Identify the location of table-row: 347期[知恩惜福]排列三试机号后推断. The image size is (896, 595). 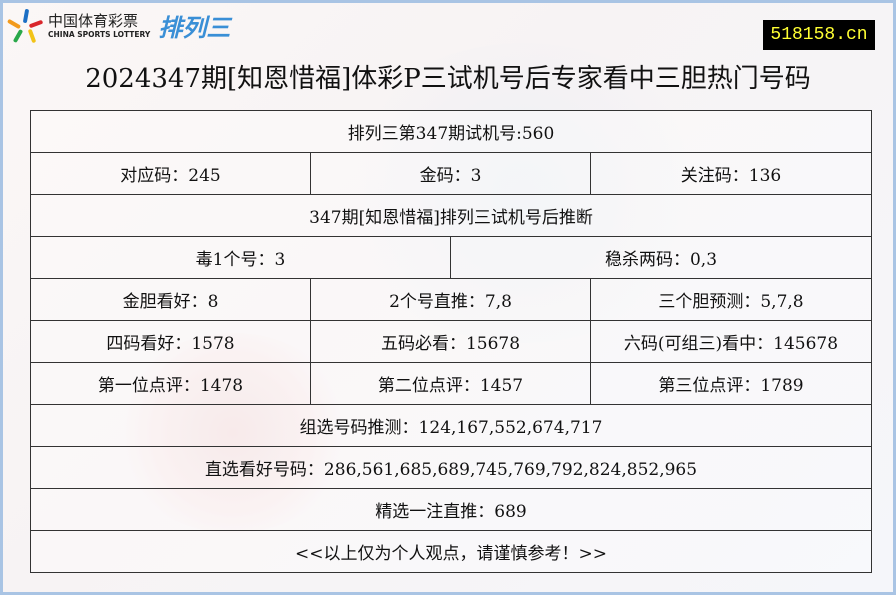
(451, 215).